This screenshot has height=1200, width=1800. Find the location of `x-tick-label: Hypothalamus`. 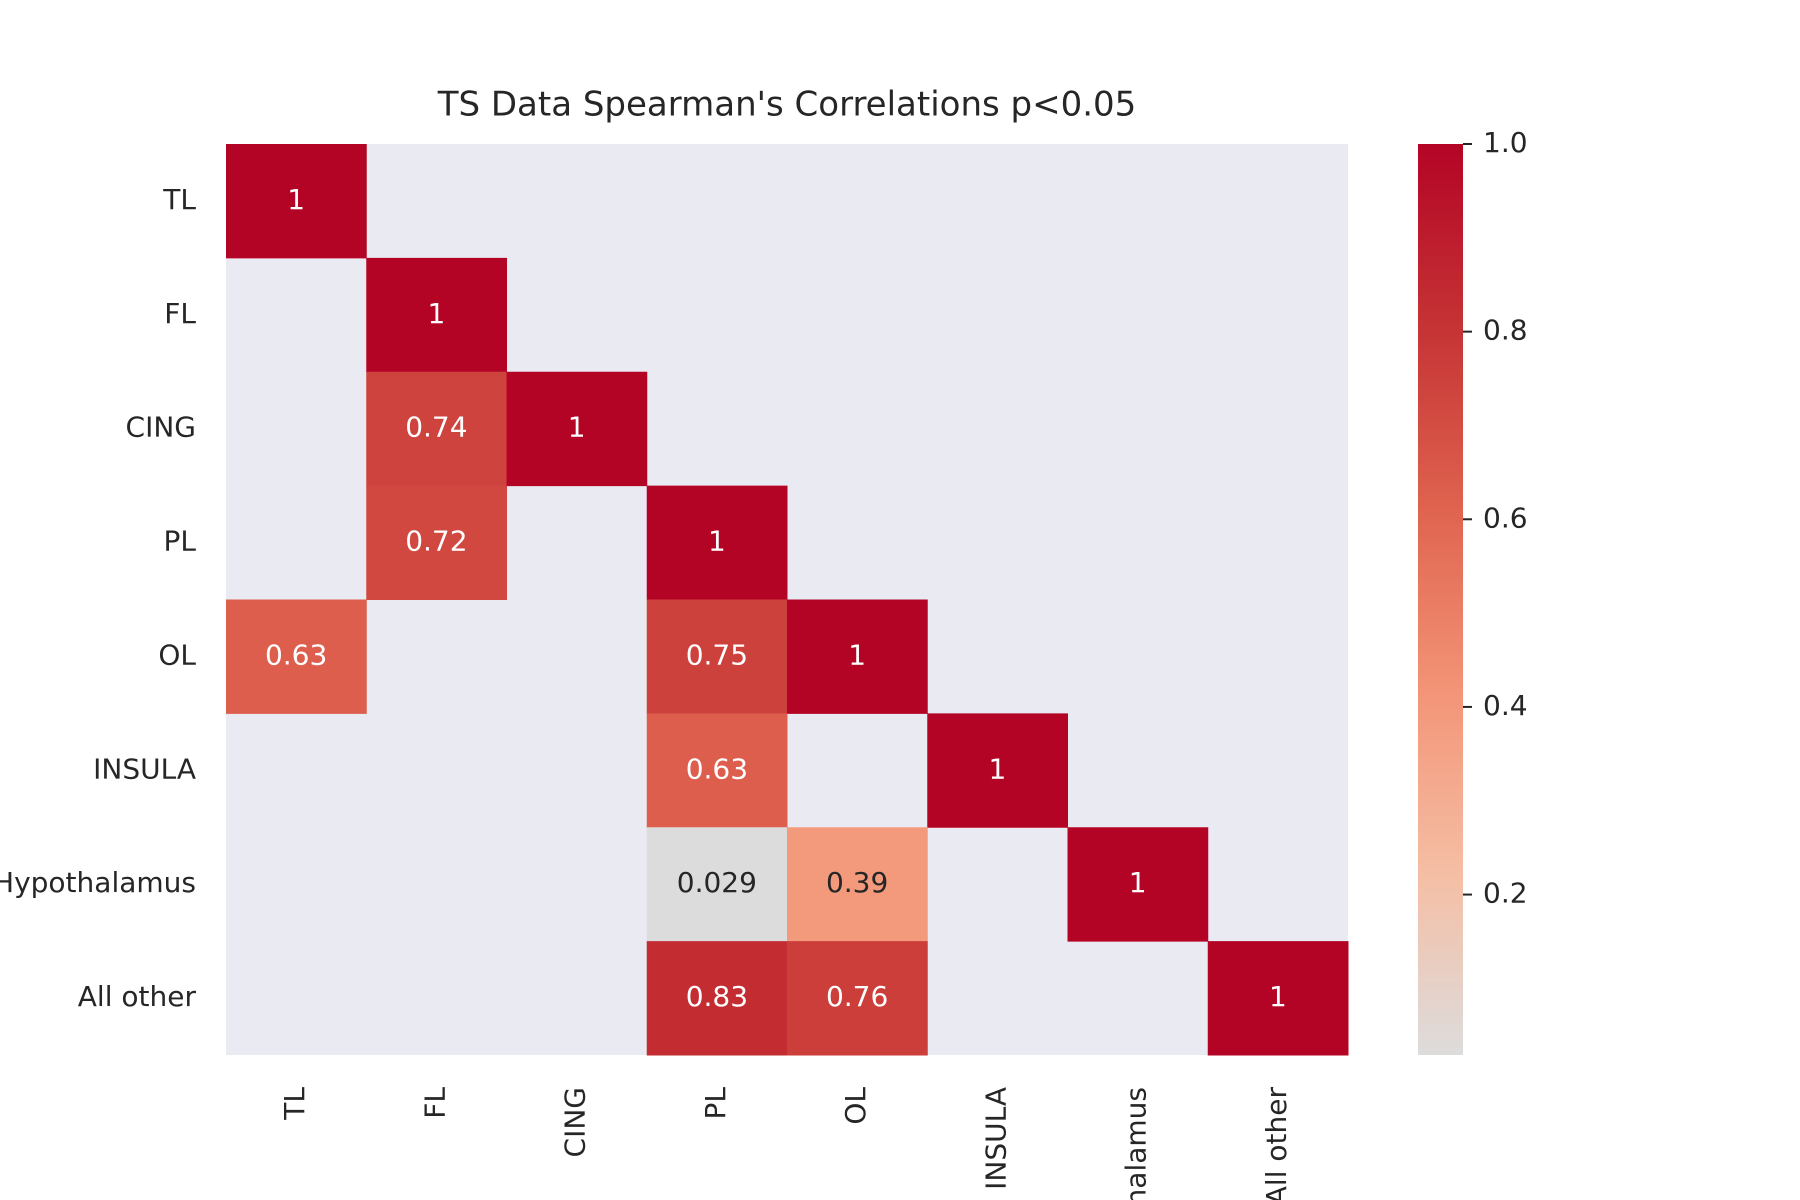

x-tick-label: Hypothalamus is located at coordinates (1136, 1143).